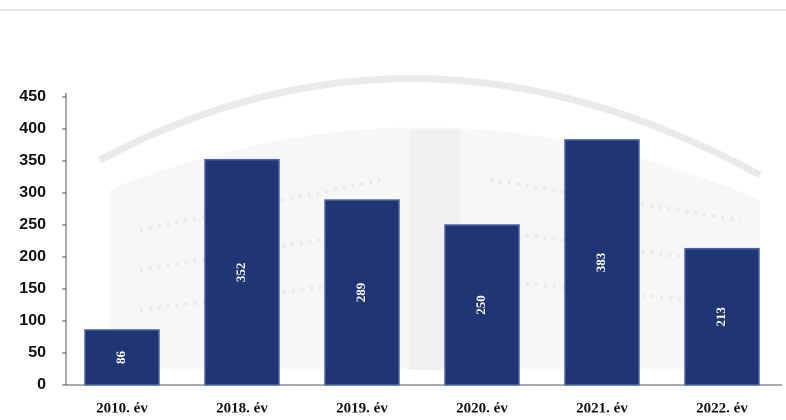 This screenshot has width=786, height=420. Describe the element at coordinates (41, 384) in the screenshot. I see `y-tick-label: 0` at that location.